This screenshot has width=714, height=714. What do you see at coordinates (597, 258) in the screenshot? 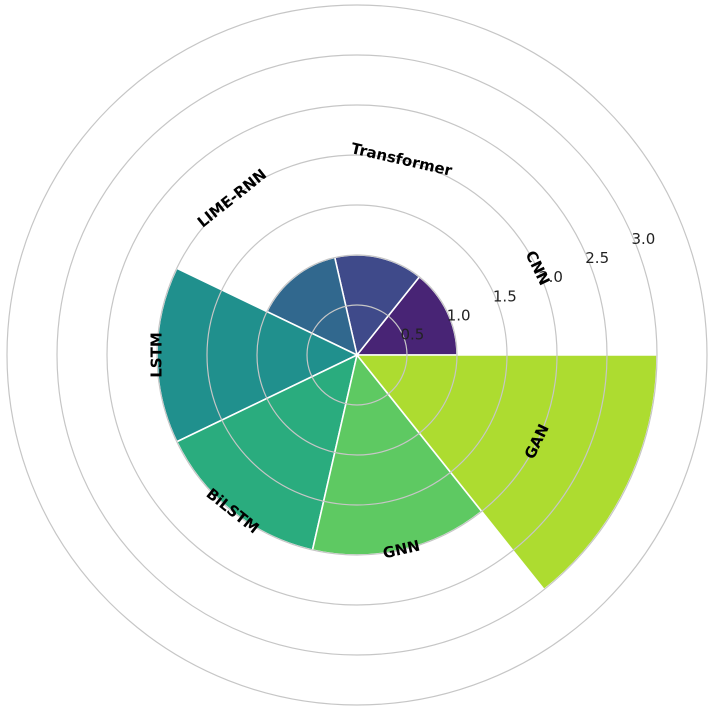
I see `radial-tick-label: 2.5` at bounding box center [597, 258].